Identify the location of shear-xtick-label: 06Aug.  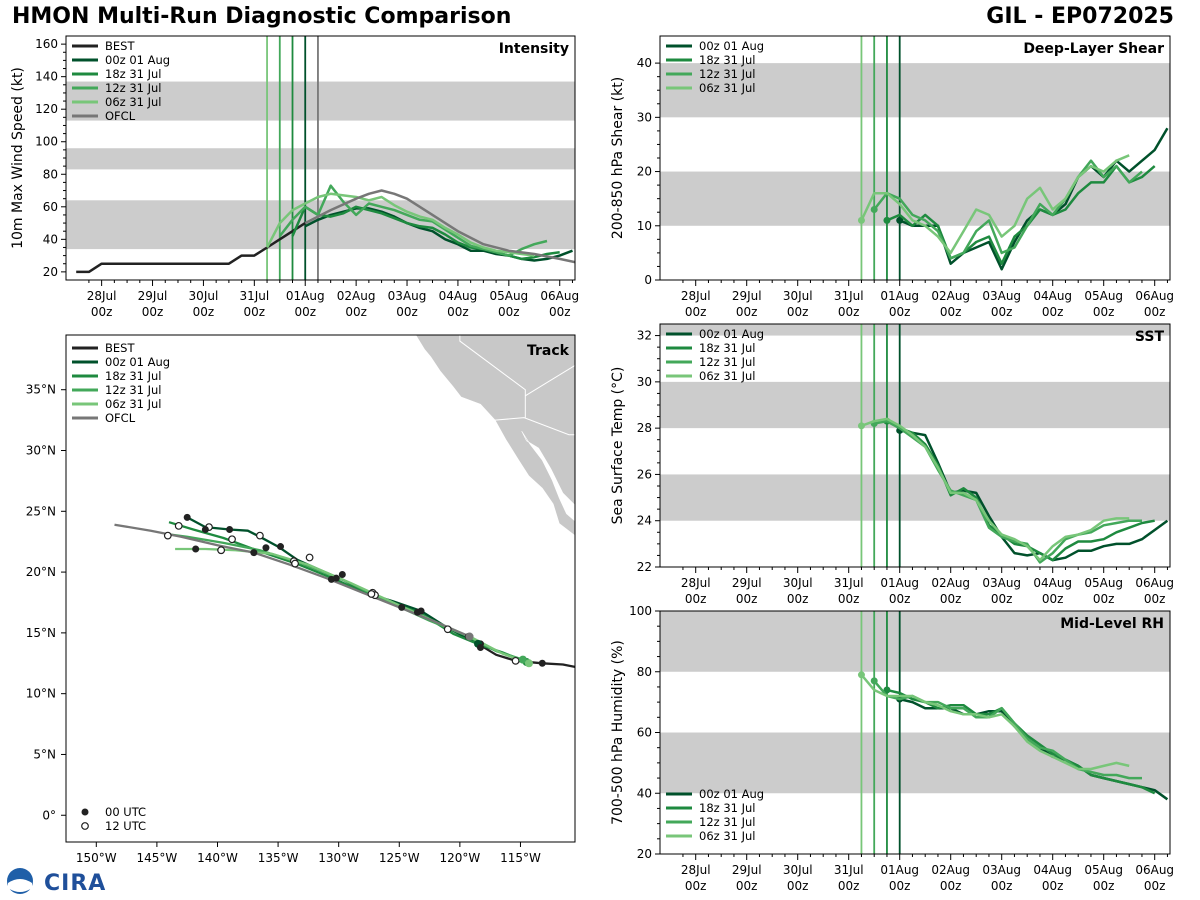
(1154, 296).